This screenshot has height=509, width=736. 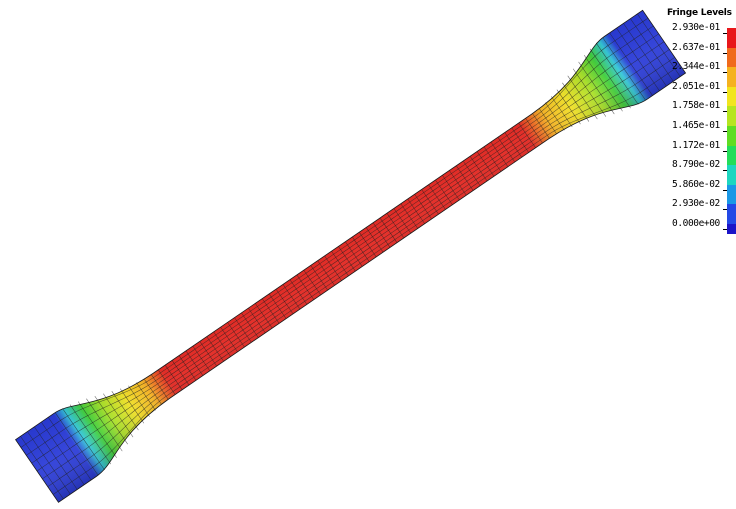 I want to click on legend-title: Fringe Levels, so click(x=699, y=13).